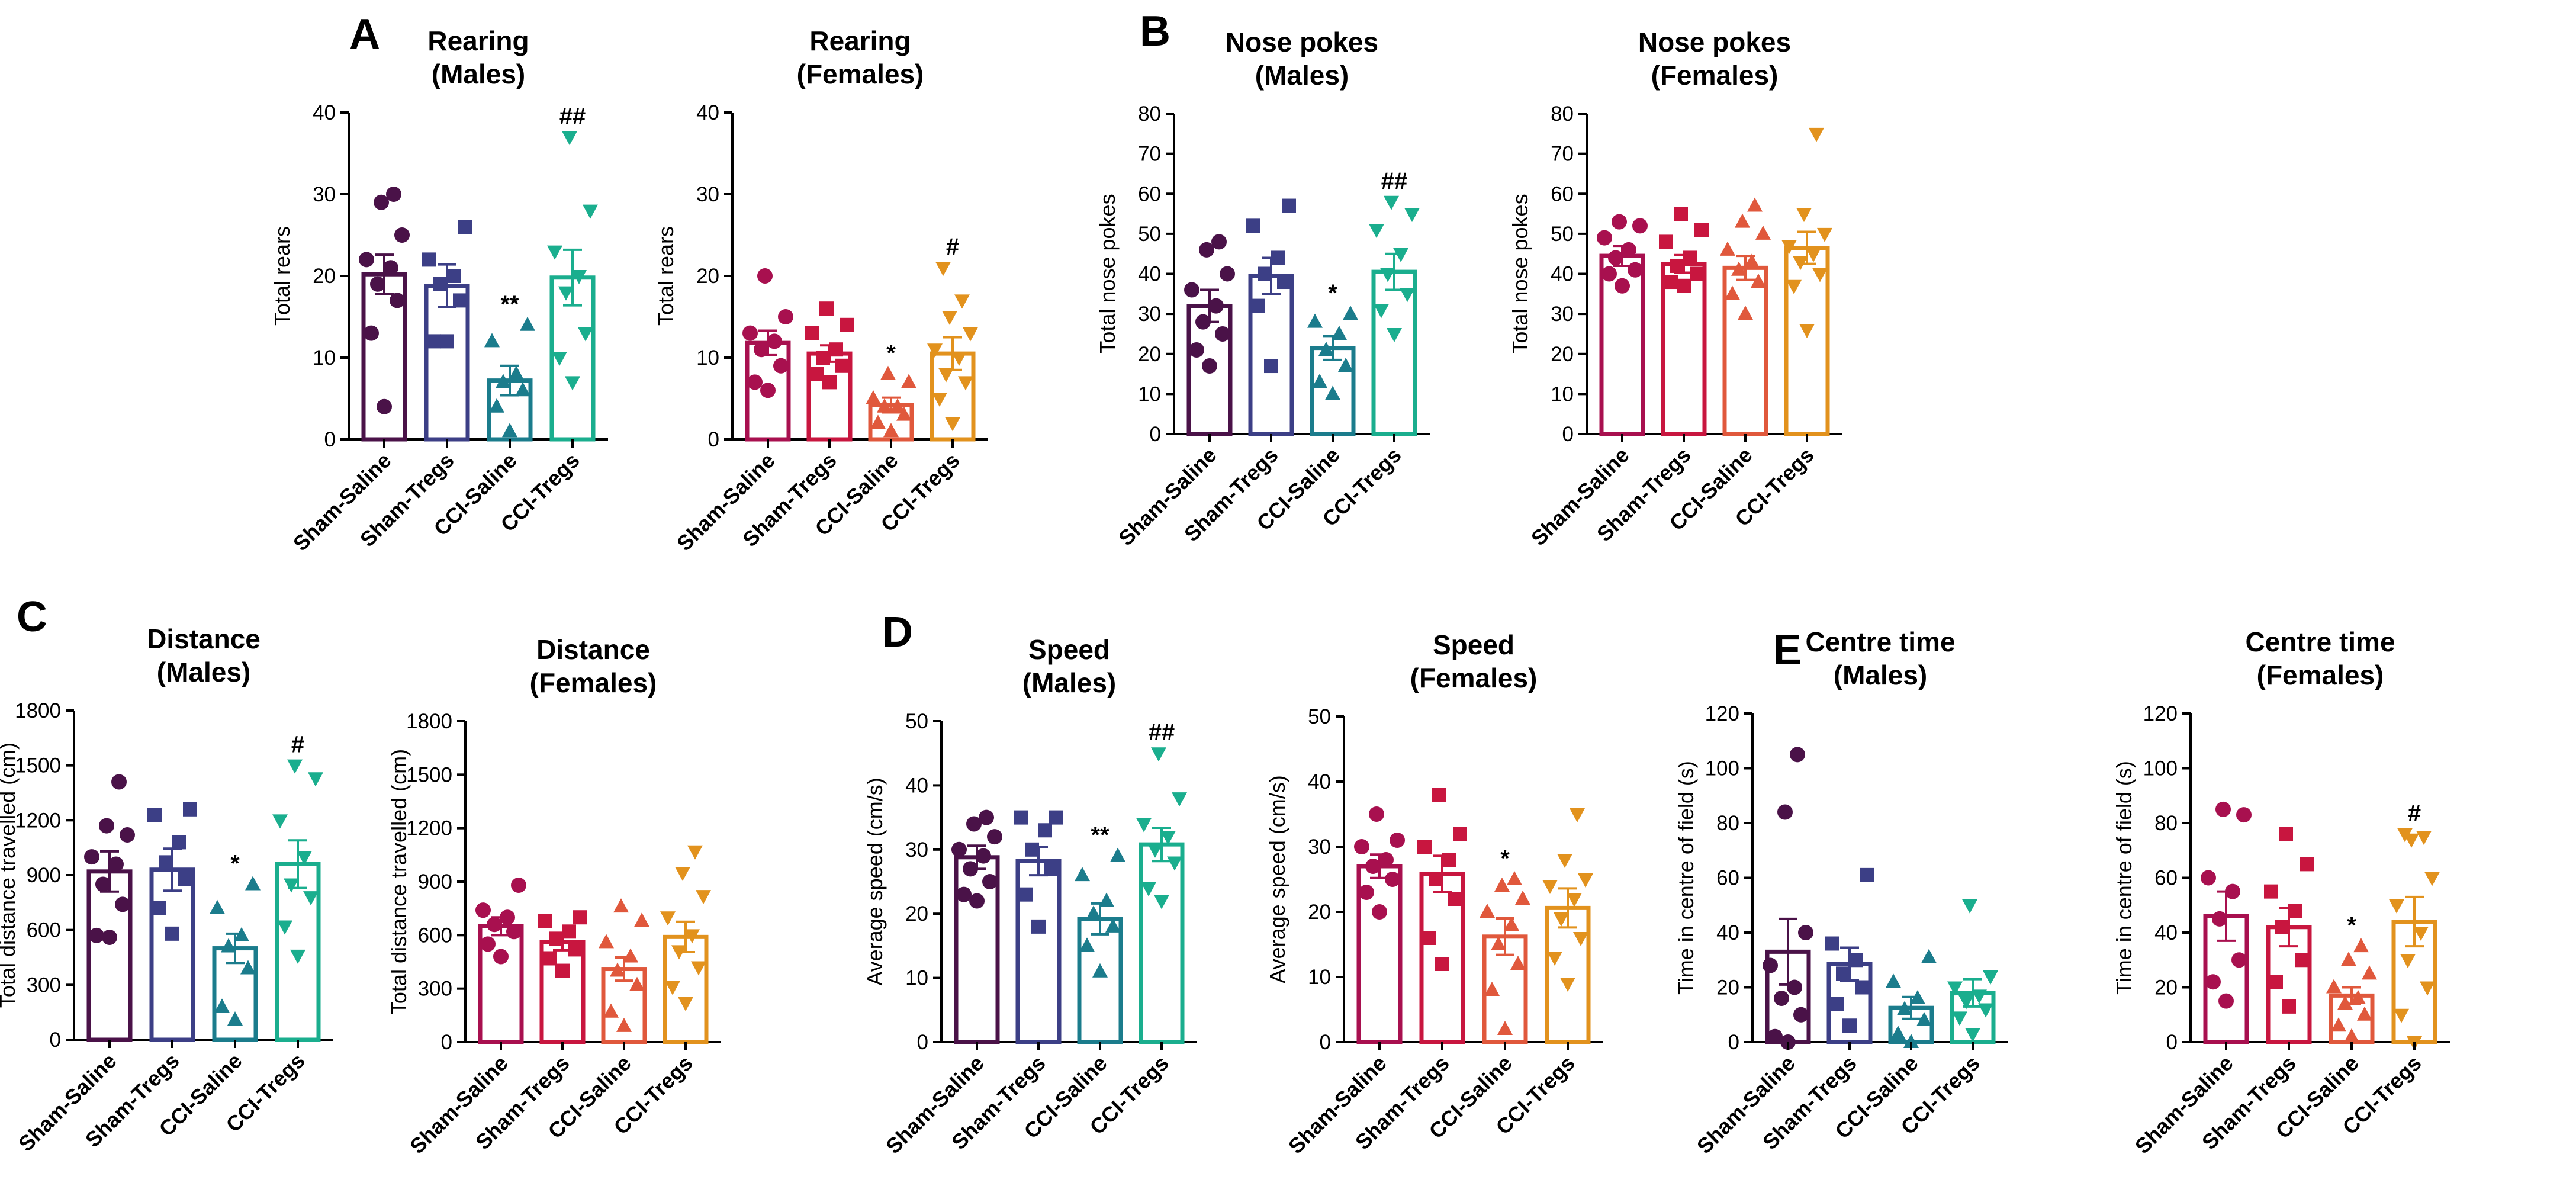 The image size is (2576, 1186). I want to click on y-tick-label: 300, so click(44, 985).